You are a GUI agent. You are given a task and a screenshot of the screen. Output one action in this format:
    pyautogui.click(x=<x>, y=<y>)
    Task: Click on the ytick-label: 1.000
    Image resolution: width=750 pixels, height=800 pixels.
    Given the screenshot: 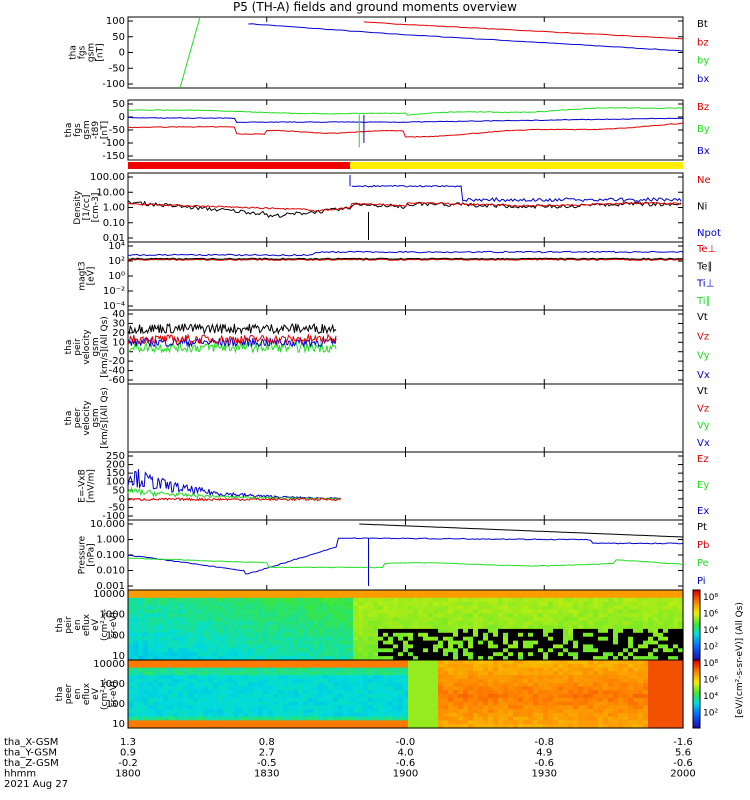 What is the action you would take?
    pyautogui.click(x=110, y=540)
    